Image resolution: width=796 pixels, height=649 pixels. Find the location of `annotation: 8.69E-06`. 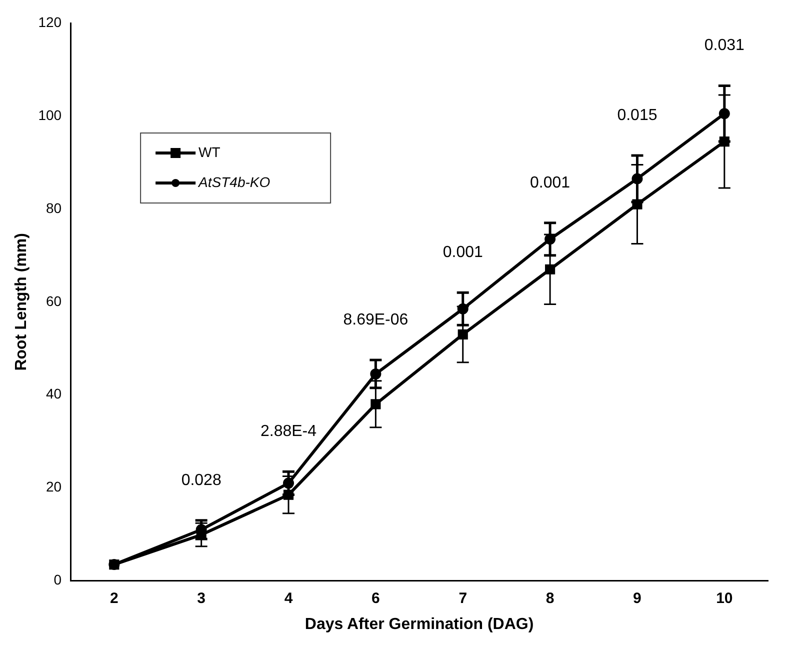

annotation: 8.69E-06 is located at coordinates (375, 319).